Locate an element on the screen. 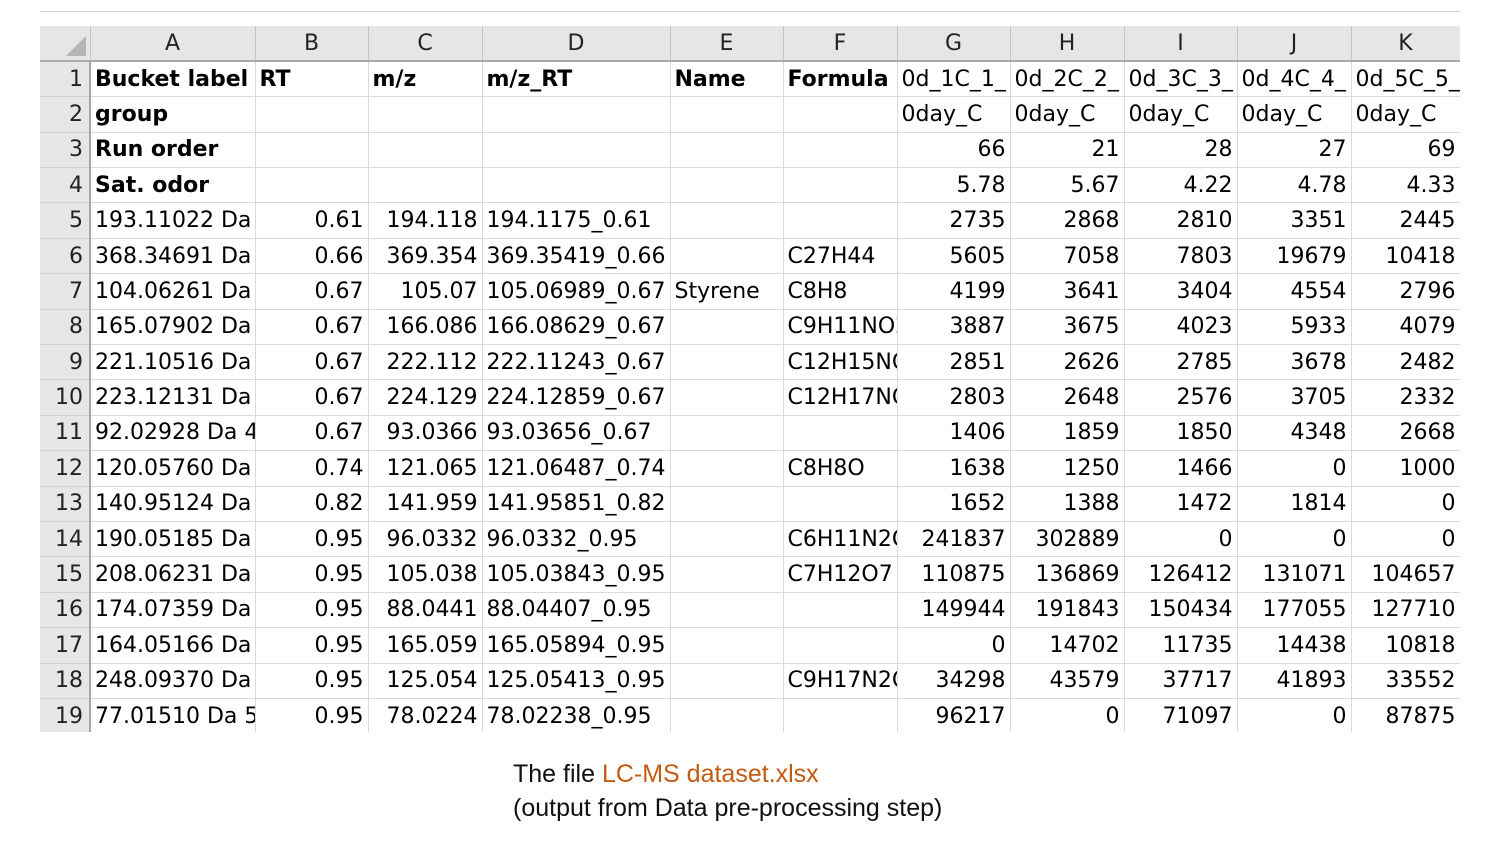 The image size is (1500, 844). column-header-g: G is located at coordinates (954, 44).